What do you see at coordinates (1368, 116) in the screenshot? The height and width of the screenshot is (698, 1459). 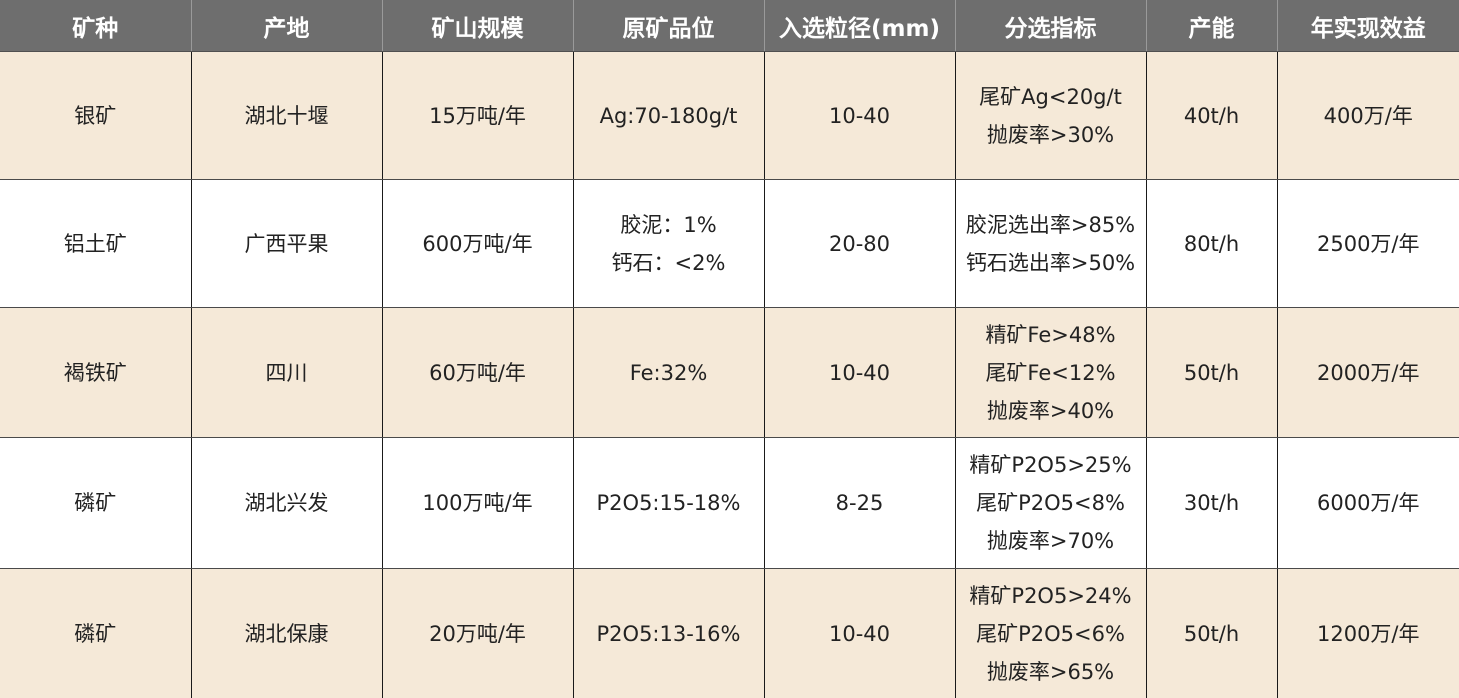 I see `cell-annual-benefit: 400万/年` at bounding box center [1368, 116].